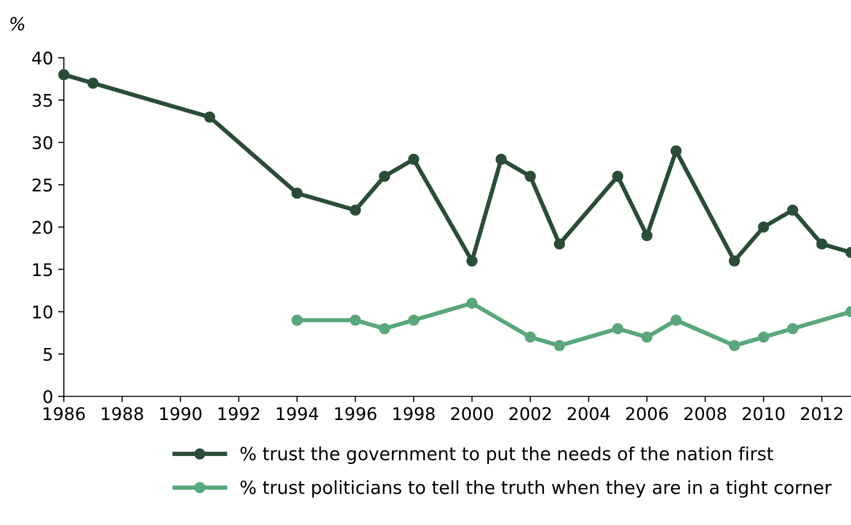  Describe the element at coordinates (64, 413) in the screenshot. I see `x-tick-label: 1986` at that location.